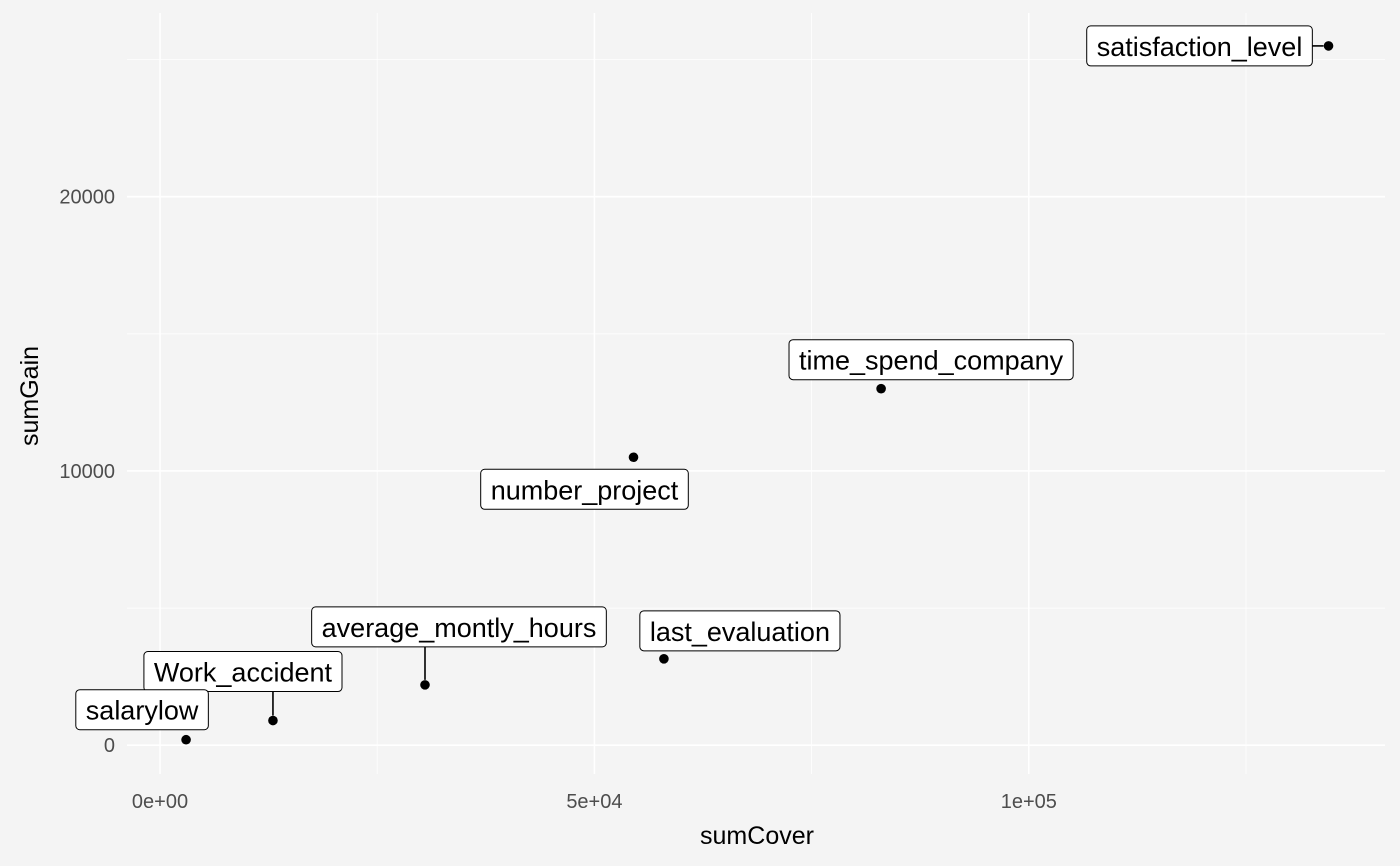 The image size is (1400, 866). I want to click on x-tick-label: 1e+05, so click(1029, 802).